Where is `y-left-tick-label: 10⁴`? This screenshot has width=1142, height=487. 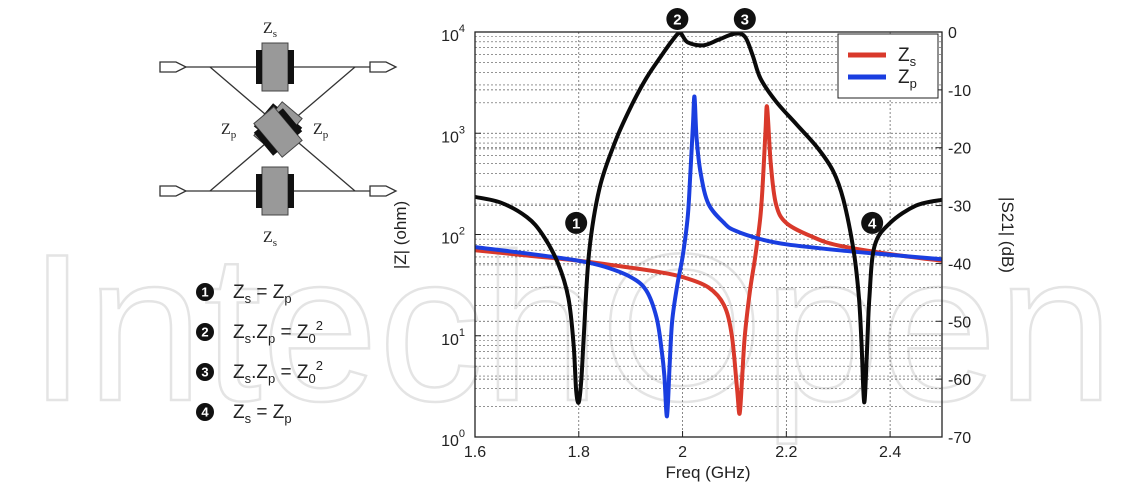 y-left-tick-label: 10⁴ is located at coordinates (453, 34).